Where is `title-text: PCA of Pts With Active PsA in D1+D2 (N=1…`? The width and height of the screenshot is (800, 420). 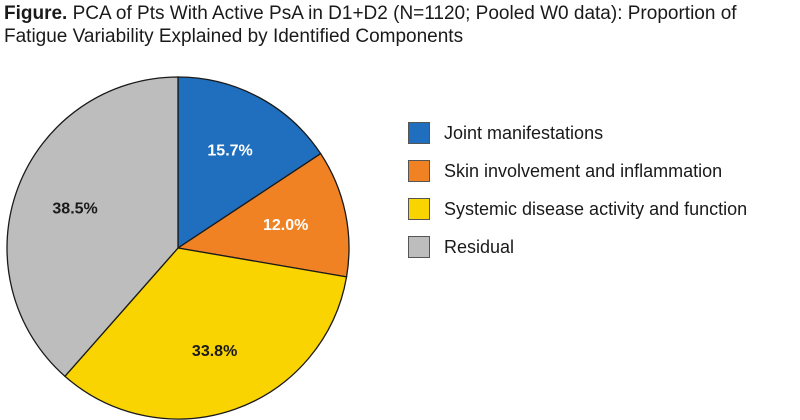 title-text: PCA of Pts With Active PsA in D1+D2 (N=1… is located at coordinates (370, 25).